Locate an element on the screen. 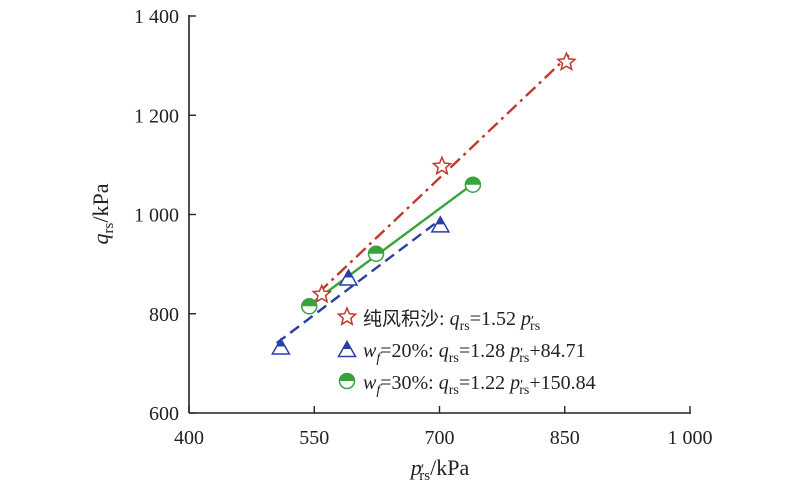 This screenshot has height=488, width=800. y-tick-label: 1 000 is located at coordinates (156, 216).